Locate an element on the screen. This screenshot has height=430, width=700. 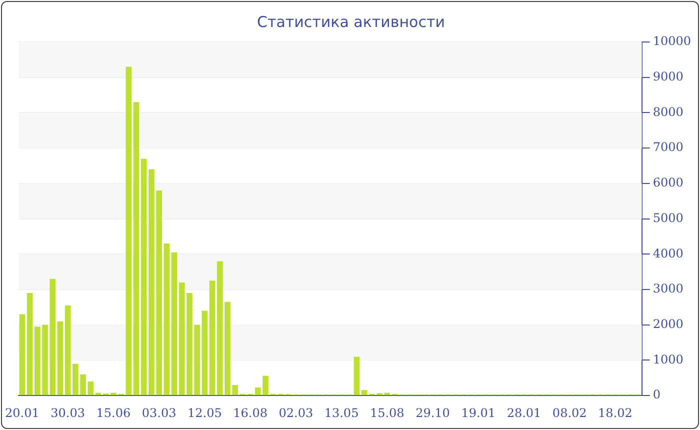
chart-title: Статистика активности is located at coordinates (351, 21).